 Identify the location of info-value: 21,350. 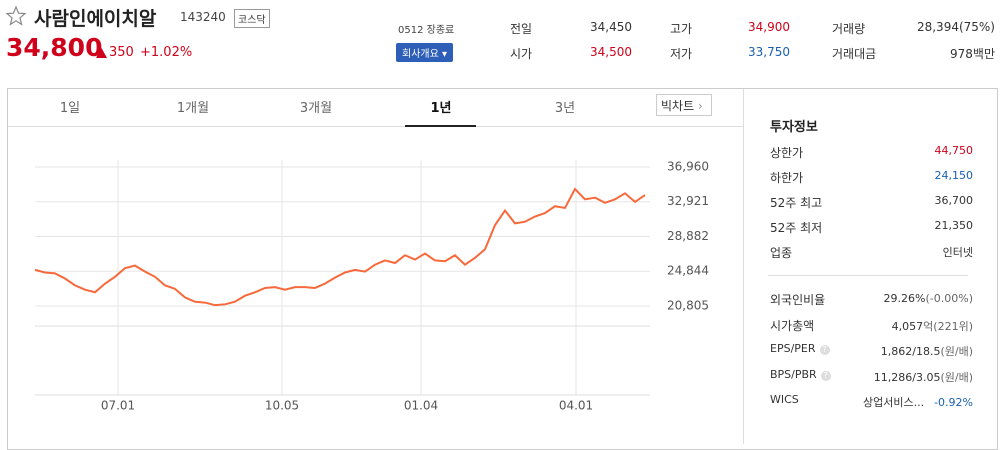
(954, 225).